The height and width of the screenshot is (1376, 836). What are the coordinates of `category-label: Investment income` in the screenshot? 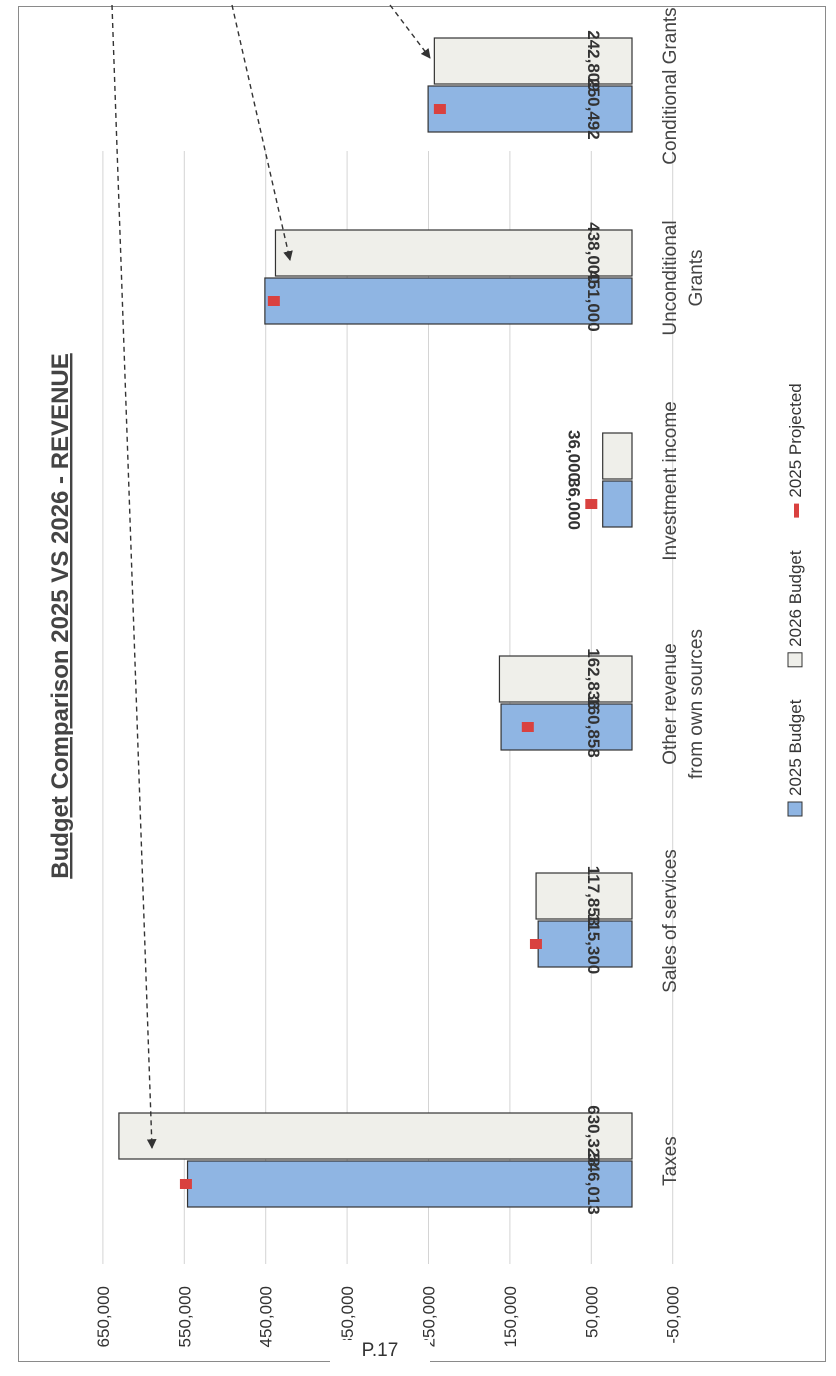 It's located at (670, 480).